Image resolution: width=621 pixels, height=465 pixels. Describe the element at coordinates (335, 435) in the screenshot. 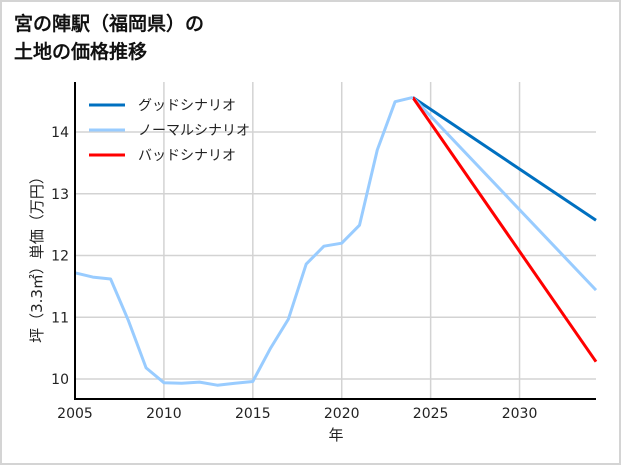

I see `x-axis-label: 年` at that location.